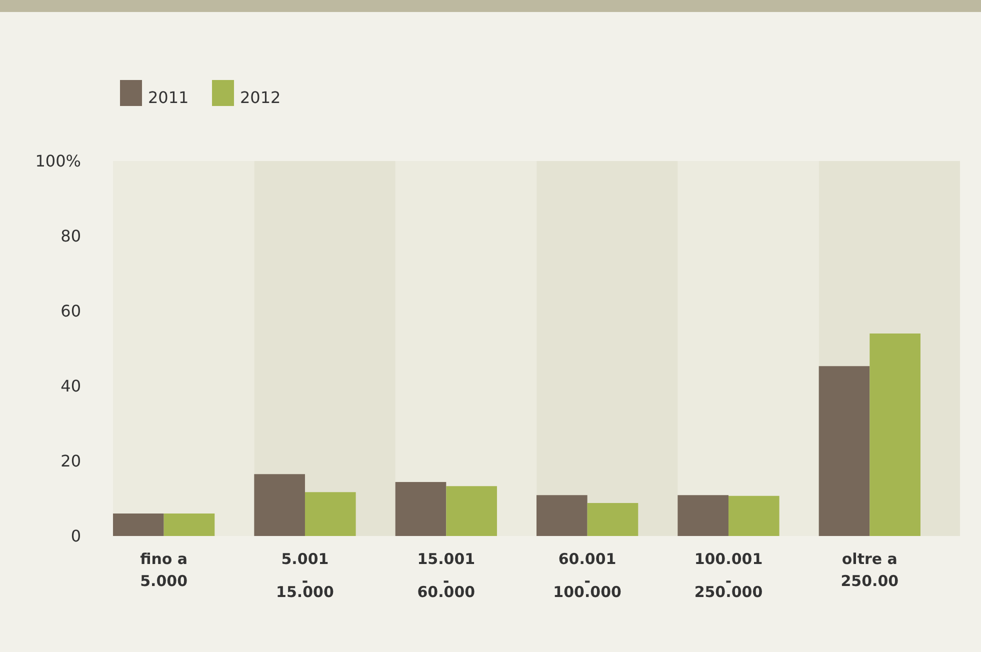 The height and width of the screenshot is (652, 981). I want to click on y-tick-label: 100%, so click(58, 161).